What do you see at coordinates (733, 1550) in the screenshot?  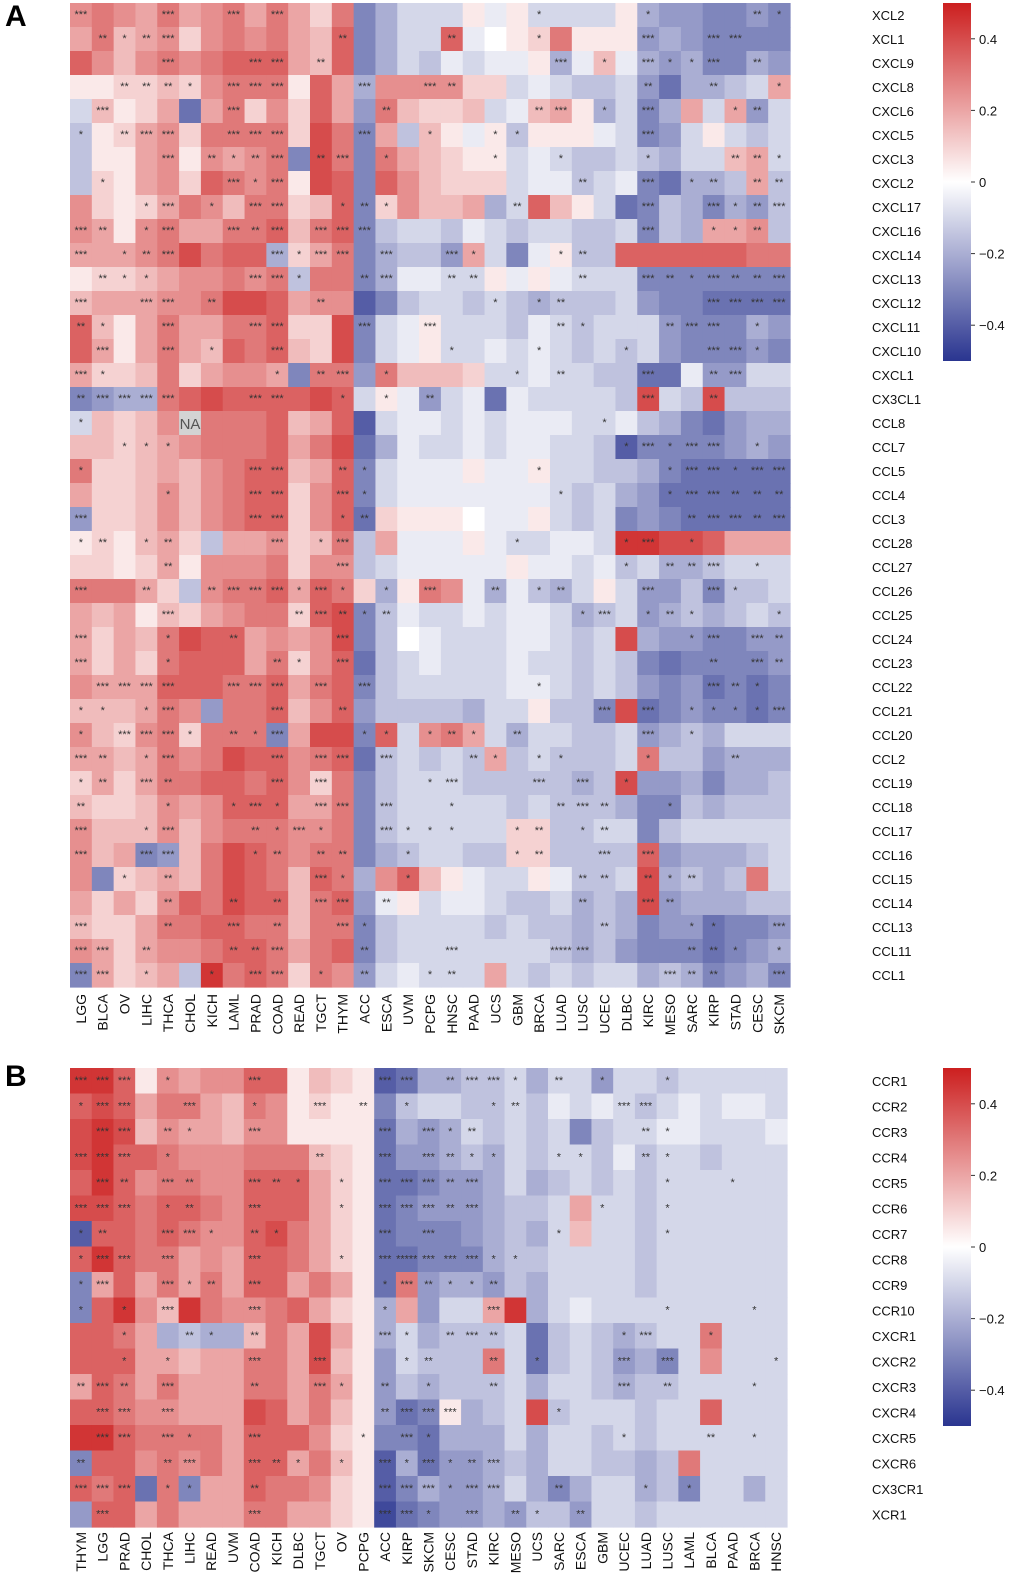 I see `column-label: PAAD` at bounding box center [733, 1550].